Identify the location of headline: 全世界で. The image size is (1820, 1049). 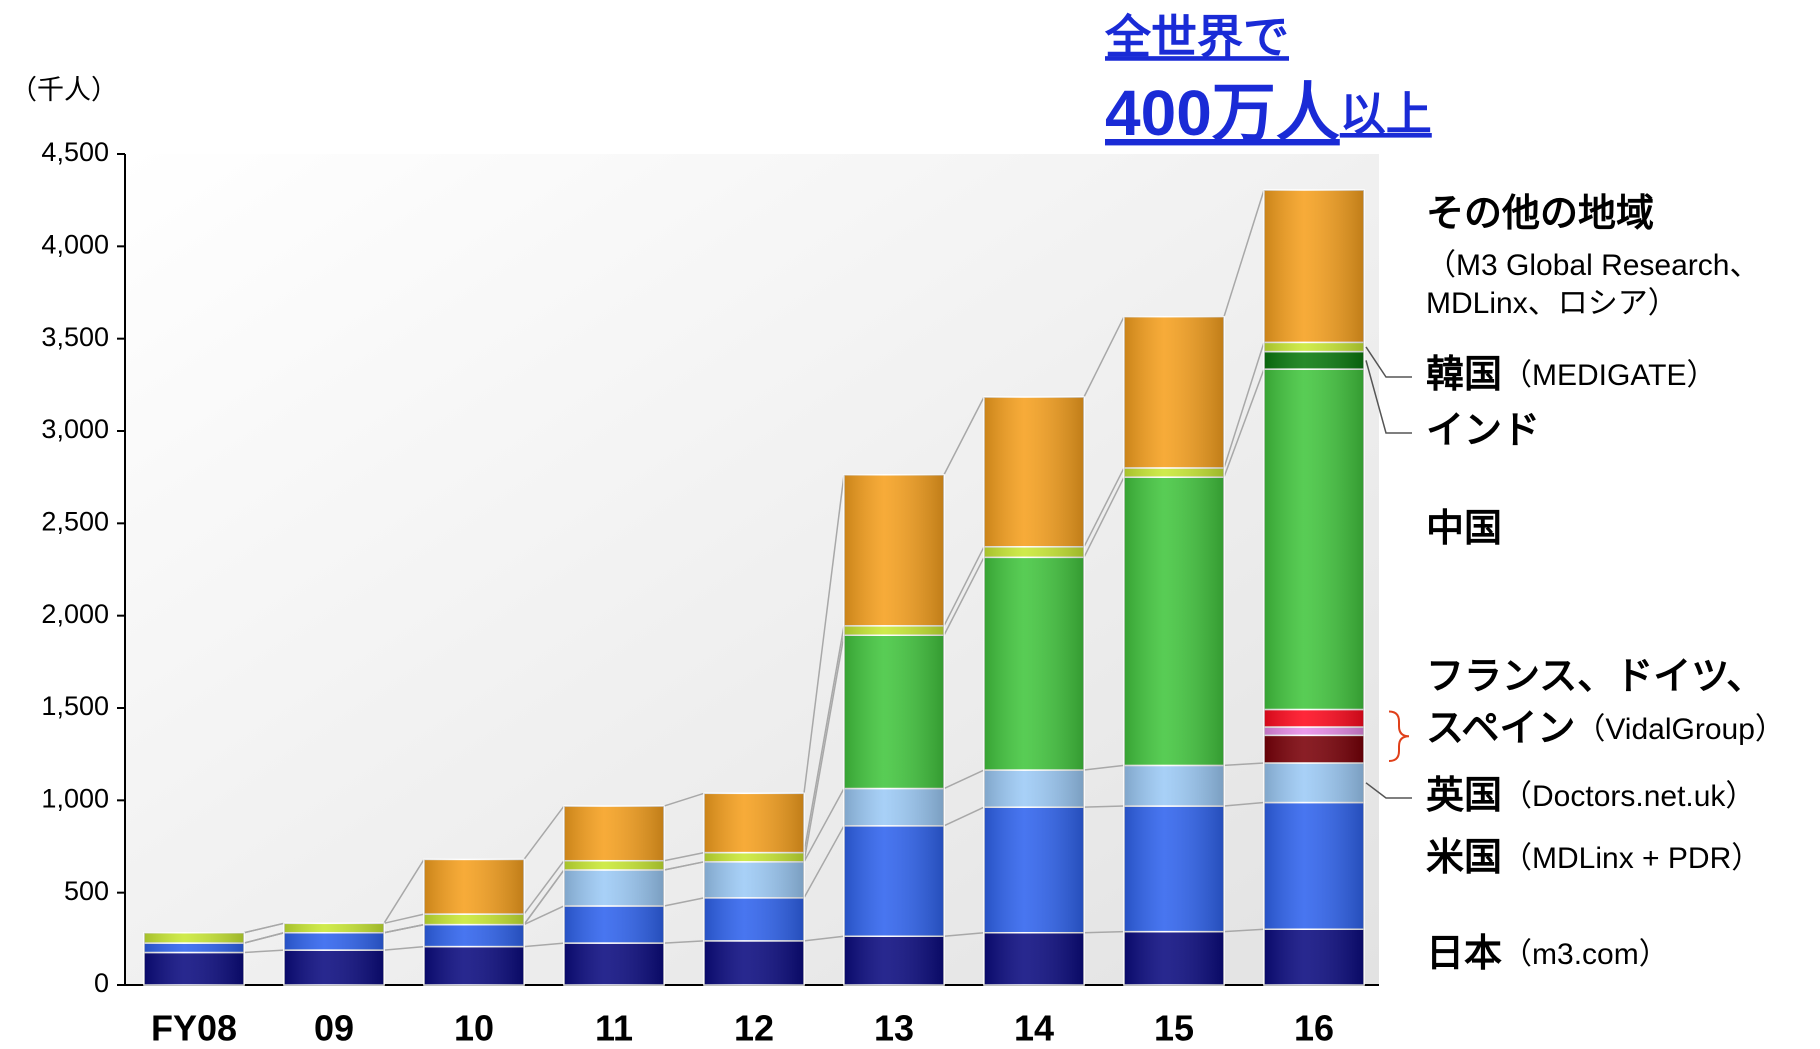
(1196, 37).